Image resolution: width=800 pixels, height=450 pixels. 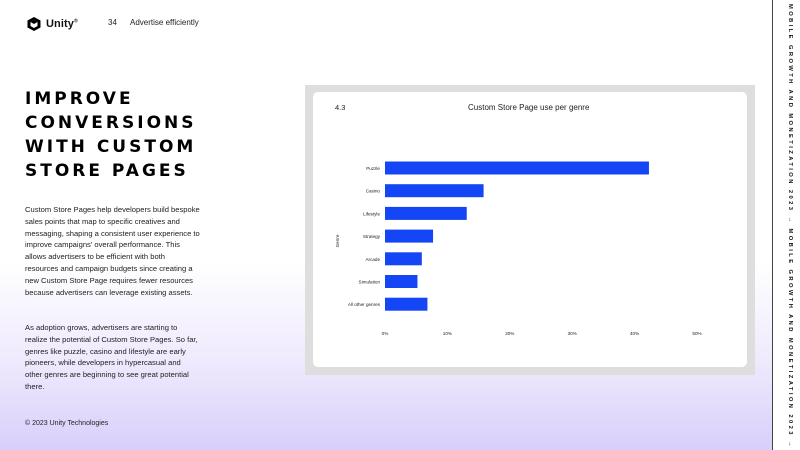 I want to click on x-tick-label: 50%, so click(x=696, y=333).